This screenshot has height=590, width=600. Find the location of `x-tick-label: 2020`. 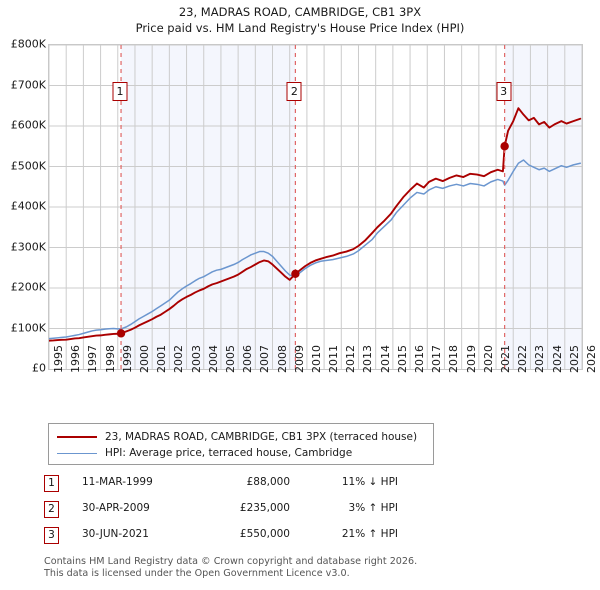

x-tick-label: 2020 is located at coordinates (488, 359).